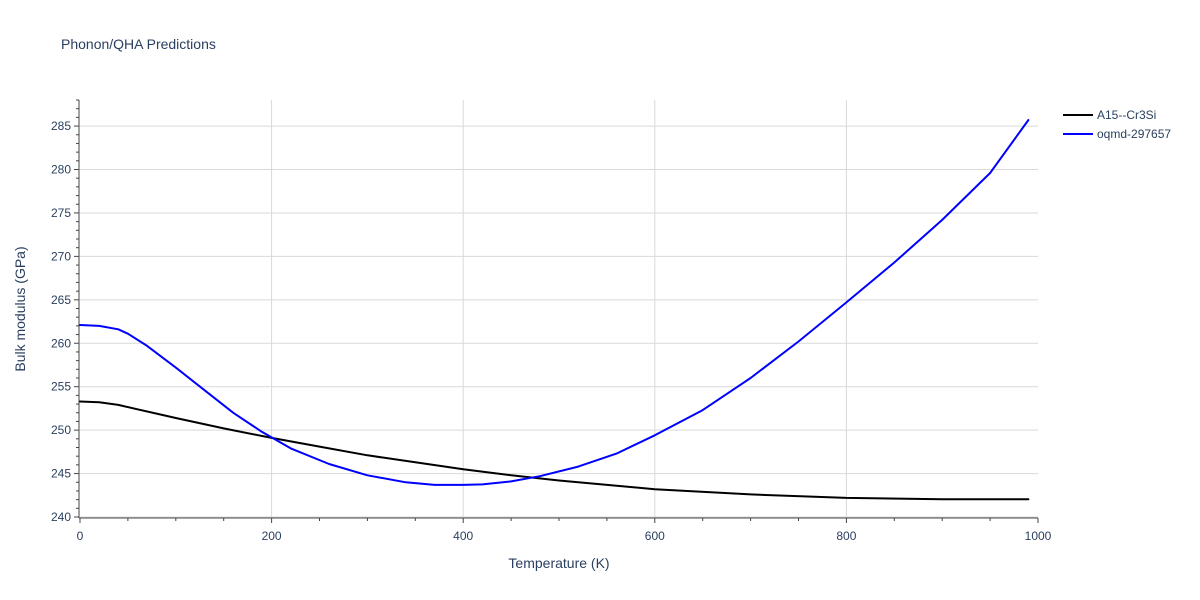 Image resolution: width=1200 pixels, height=600 pixels. Describe the element at coordinates (61, 213) in the screenshot. I see `y-tick-label: 275` at that location.